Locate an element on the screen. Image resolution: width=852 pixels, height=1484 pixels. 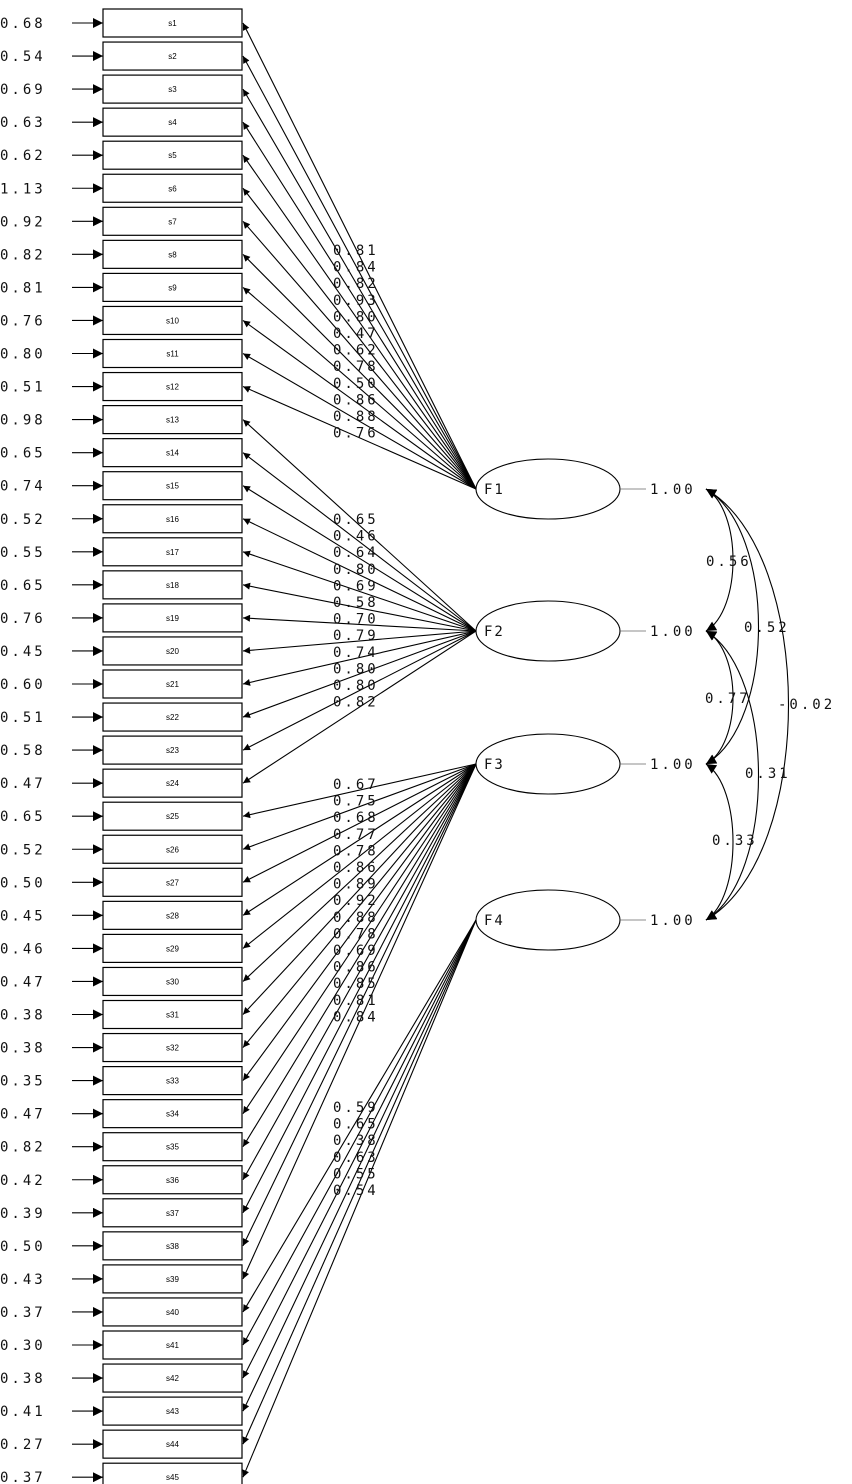
item-label: s3 is located at coordinates (172, 89).